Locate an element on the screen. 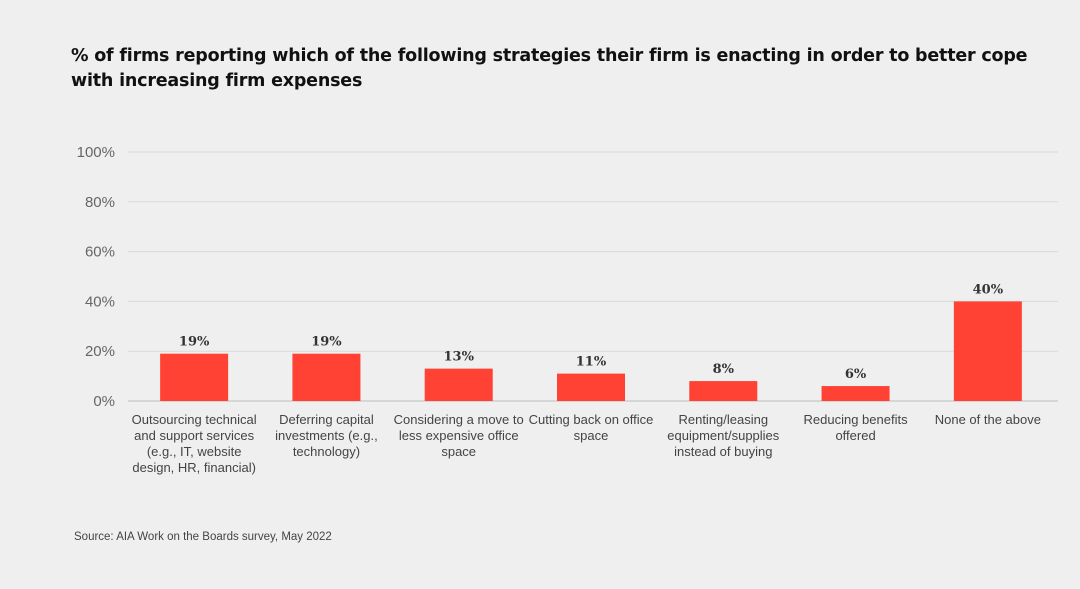  data-label: 8% is located at coordinates (724, 369).